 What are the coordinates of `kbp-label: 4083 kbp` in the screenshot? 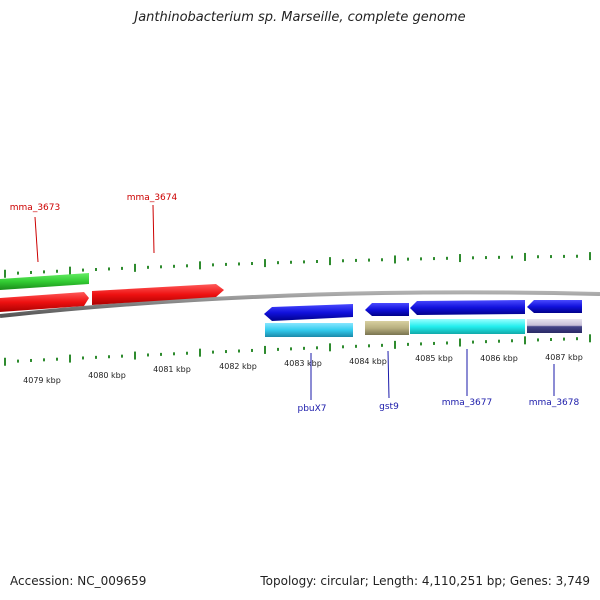 It's located at (303, 363).